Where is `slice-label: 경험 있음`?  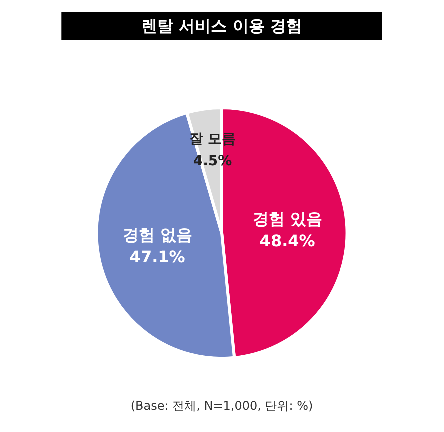 slice-label: 경험 있음 is located at coordinates (287, 218).